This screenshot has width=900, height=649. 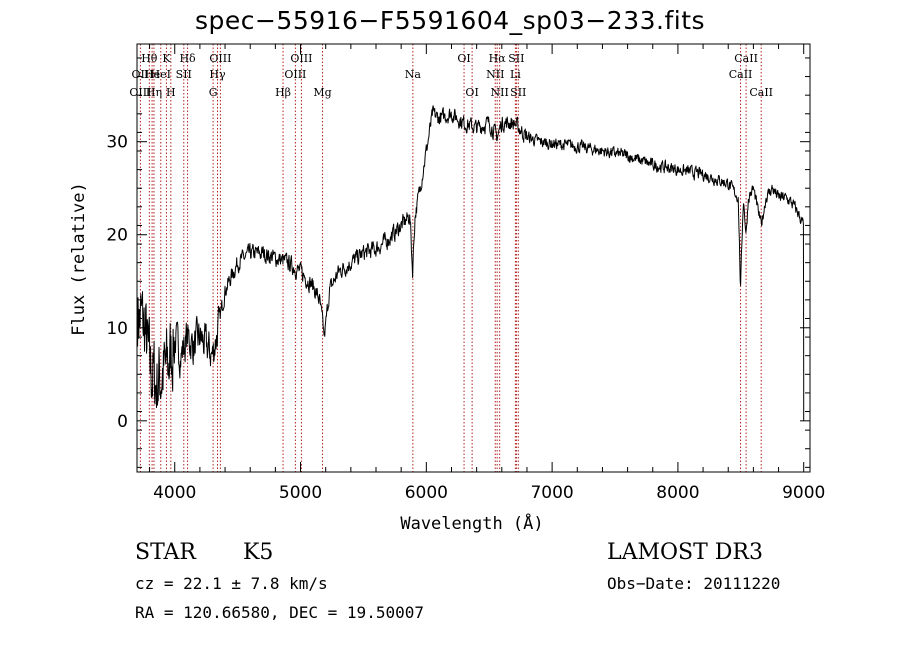 I want to click on line-label: Hθ, so click(x=149, y=58).